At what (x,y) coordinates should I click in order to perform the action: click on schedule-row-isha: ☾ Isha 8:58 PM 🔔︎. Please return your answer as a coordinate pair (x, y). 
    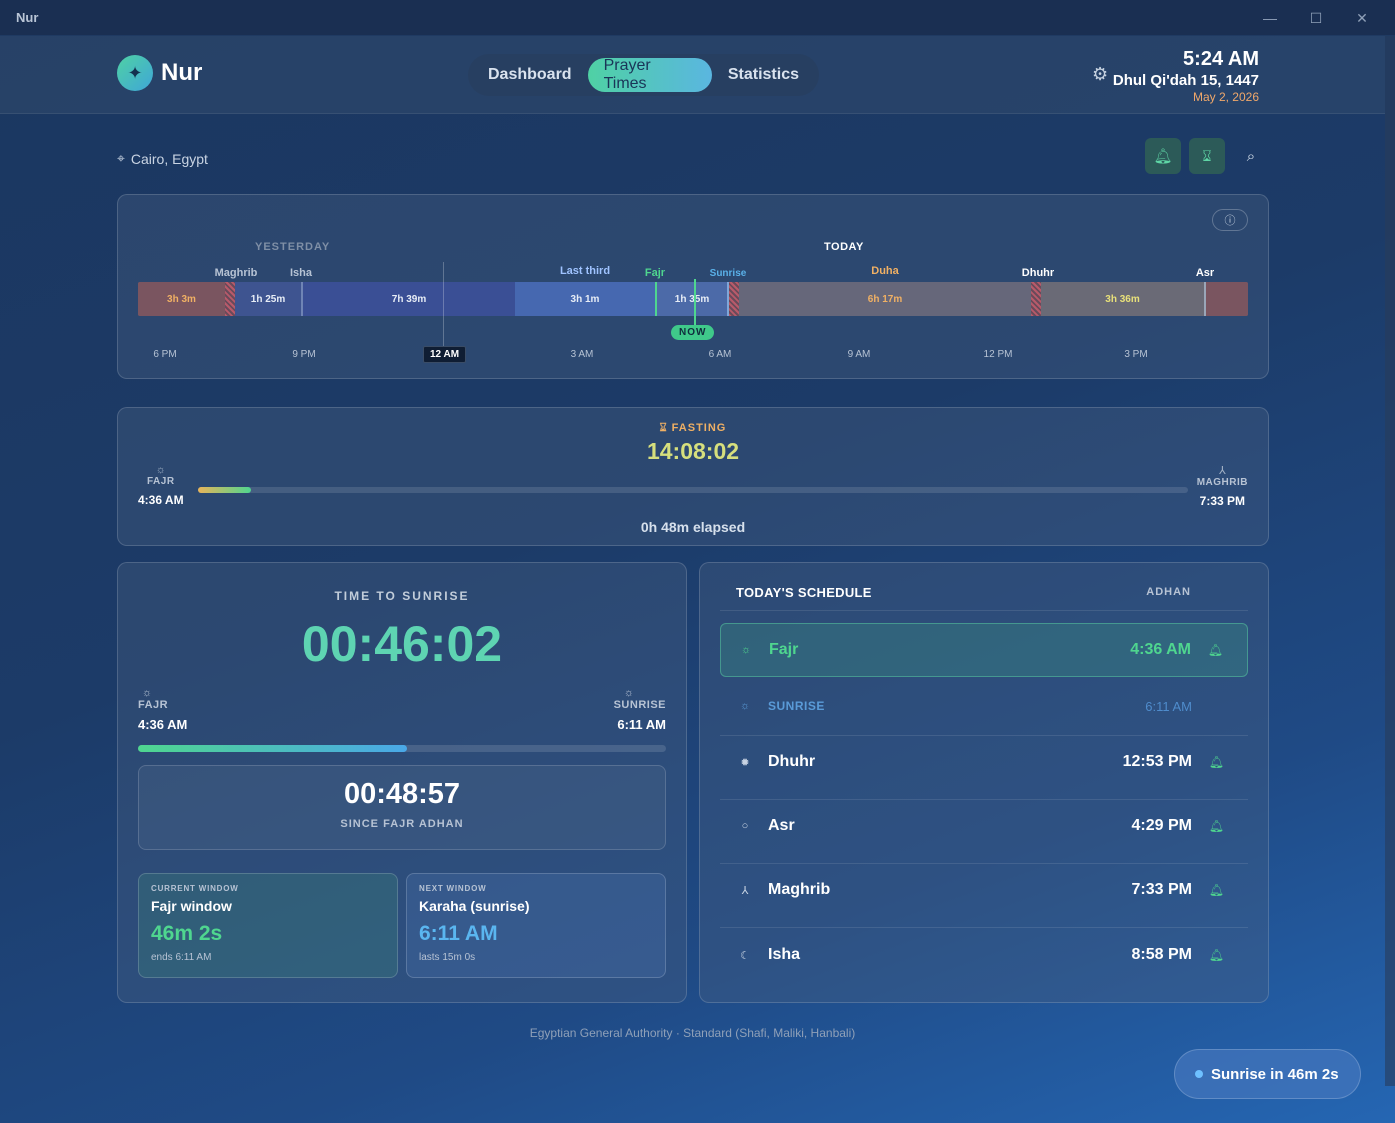
    Looking at the image, I should click on (984, 955).